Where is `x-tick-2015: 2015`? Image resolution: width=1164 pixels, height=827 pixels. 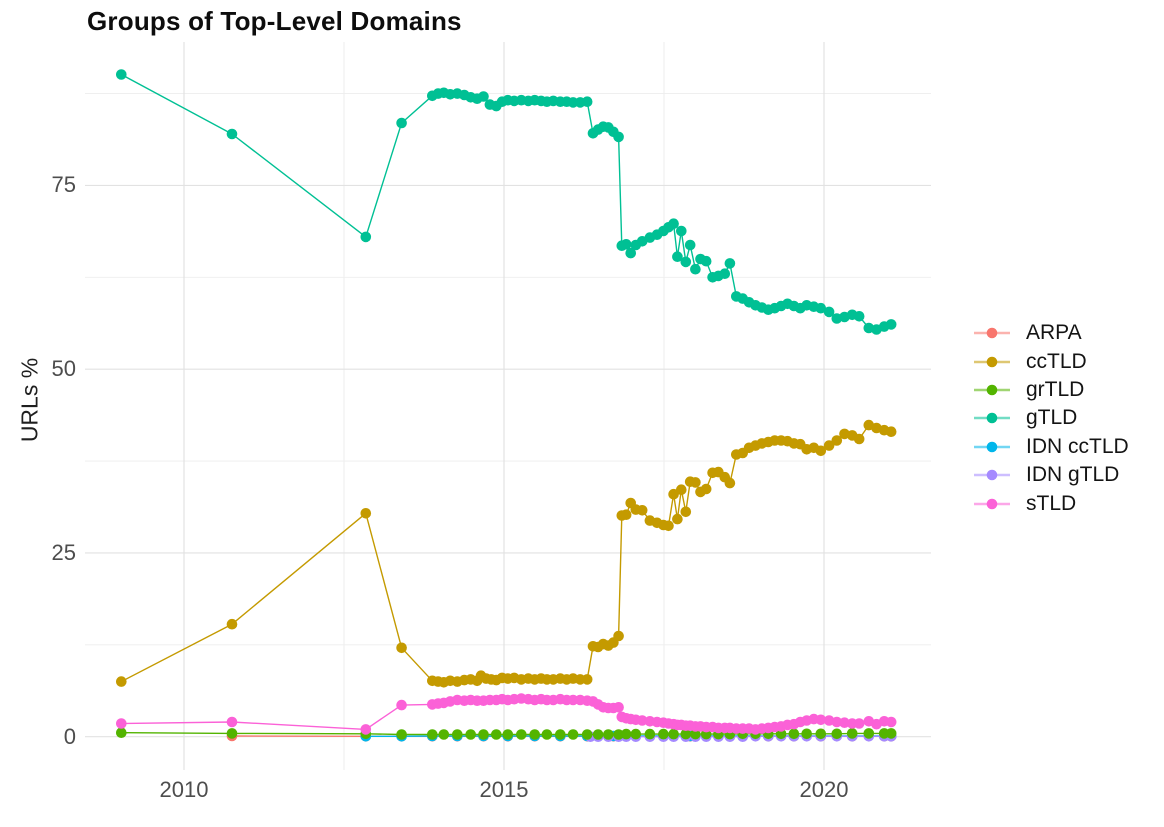 x-tick-2015: 2015 is located at coordinates (504, 789).